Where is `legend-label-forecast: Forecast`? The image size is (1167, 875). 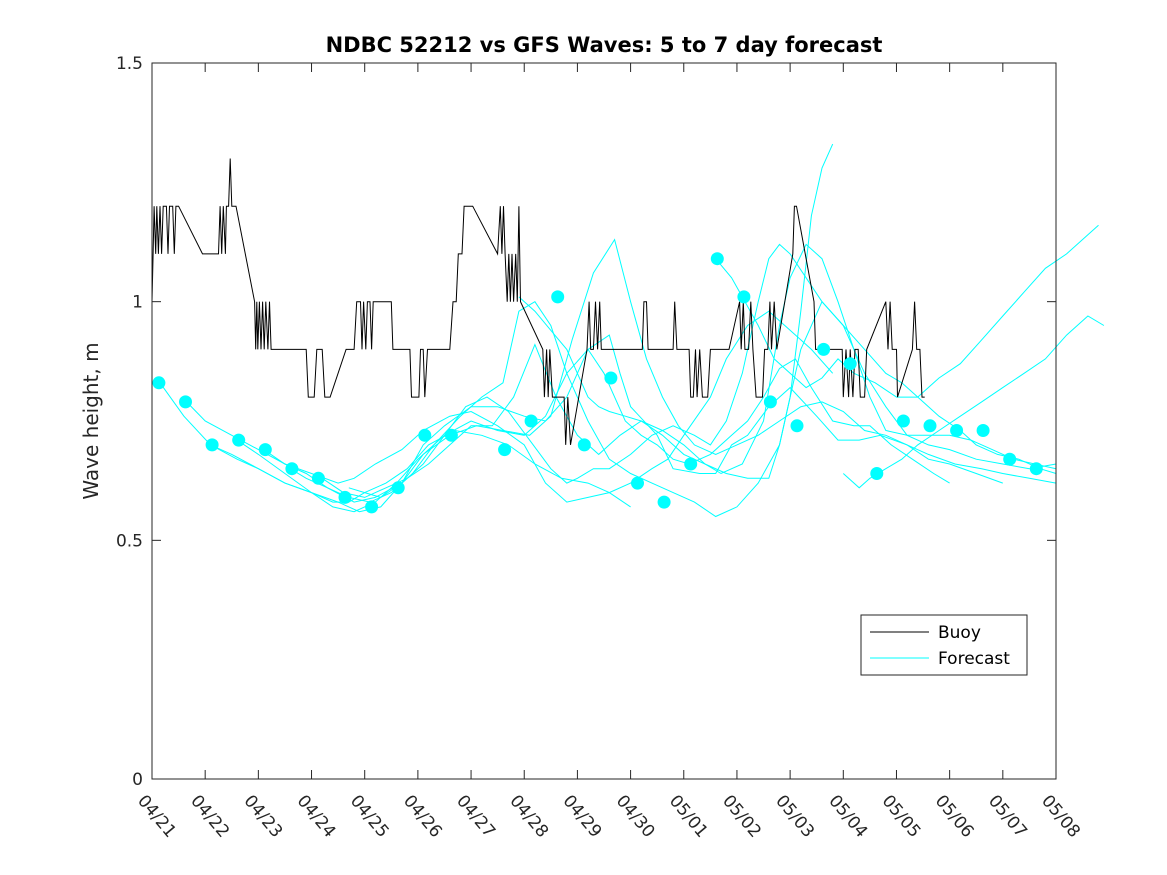
legend-label-forecast: Forecast is located at coordinates (974, 659).